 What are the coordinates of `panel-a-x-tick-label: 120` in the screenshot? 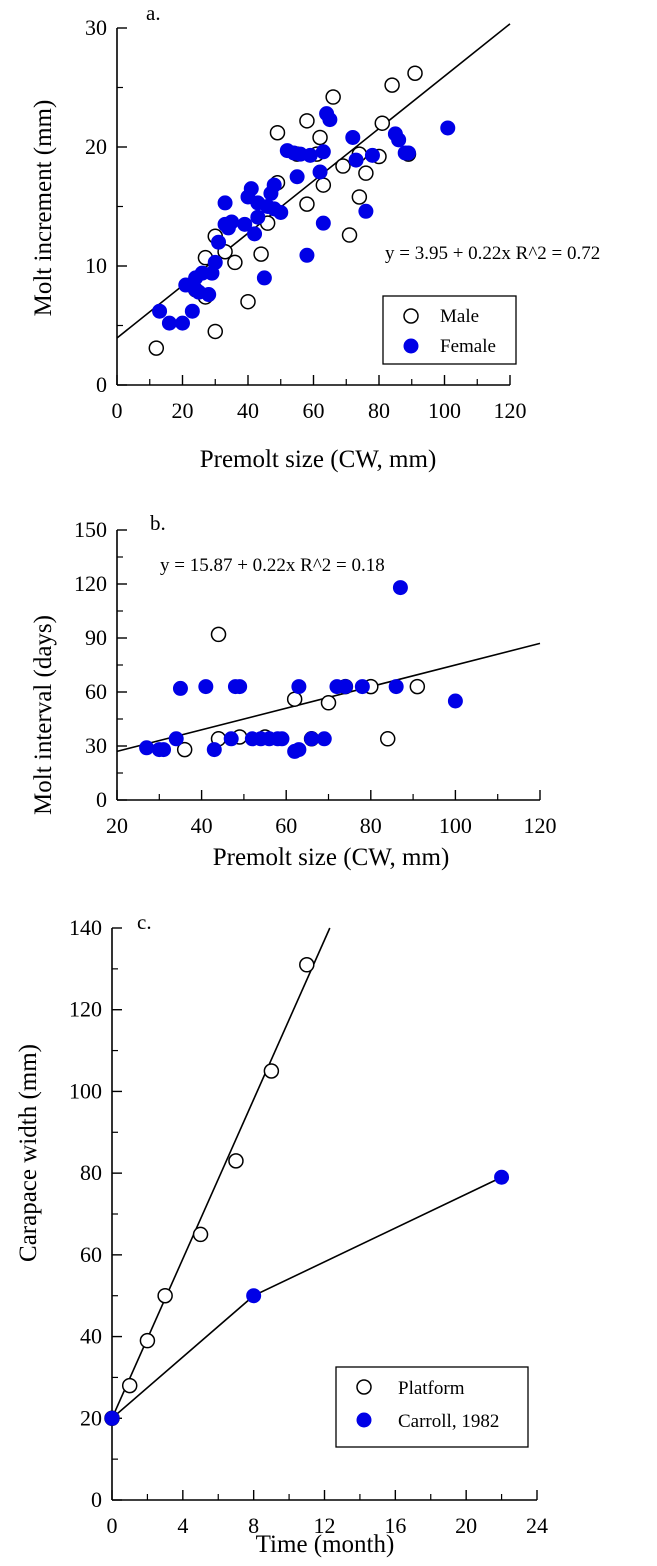 It's located at (510, 410).